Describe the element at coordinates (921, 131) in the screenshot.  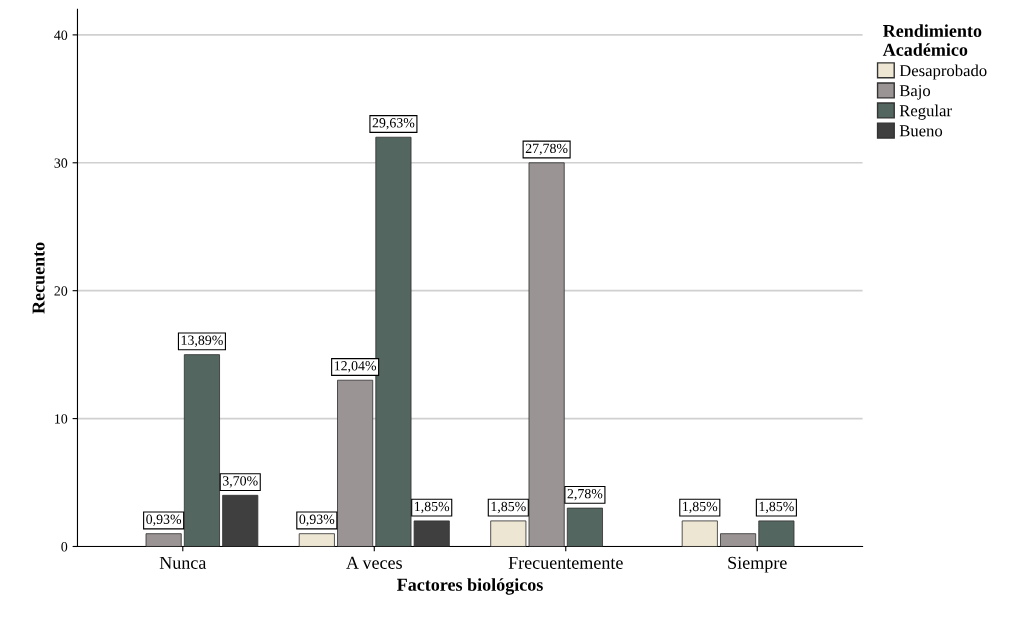
I see `legend-label: Bueno` at that location.